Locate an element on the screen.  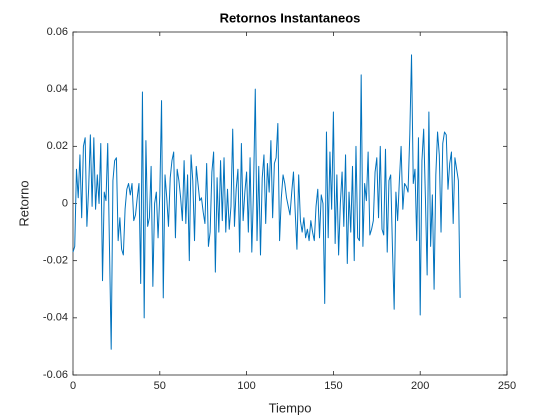
x-tick-label: 150 is located at coordinates (333, 386).